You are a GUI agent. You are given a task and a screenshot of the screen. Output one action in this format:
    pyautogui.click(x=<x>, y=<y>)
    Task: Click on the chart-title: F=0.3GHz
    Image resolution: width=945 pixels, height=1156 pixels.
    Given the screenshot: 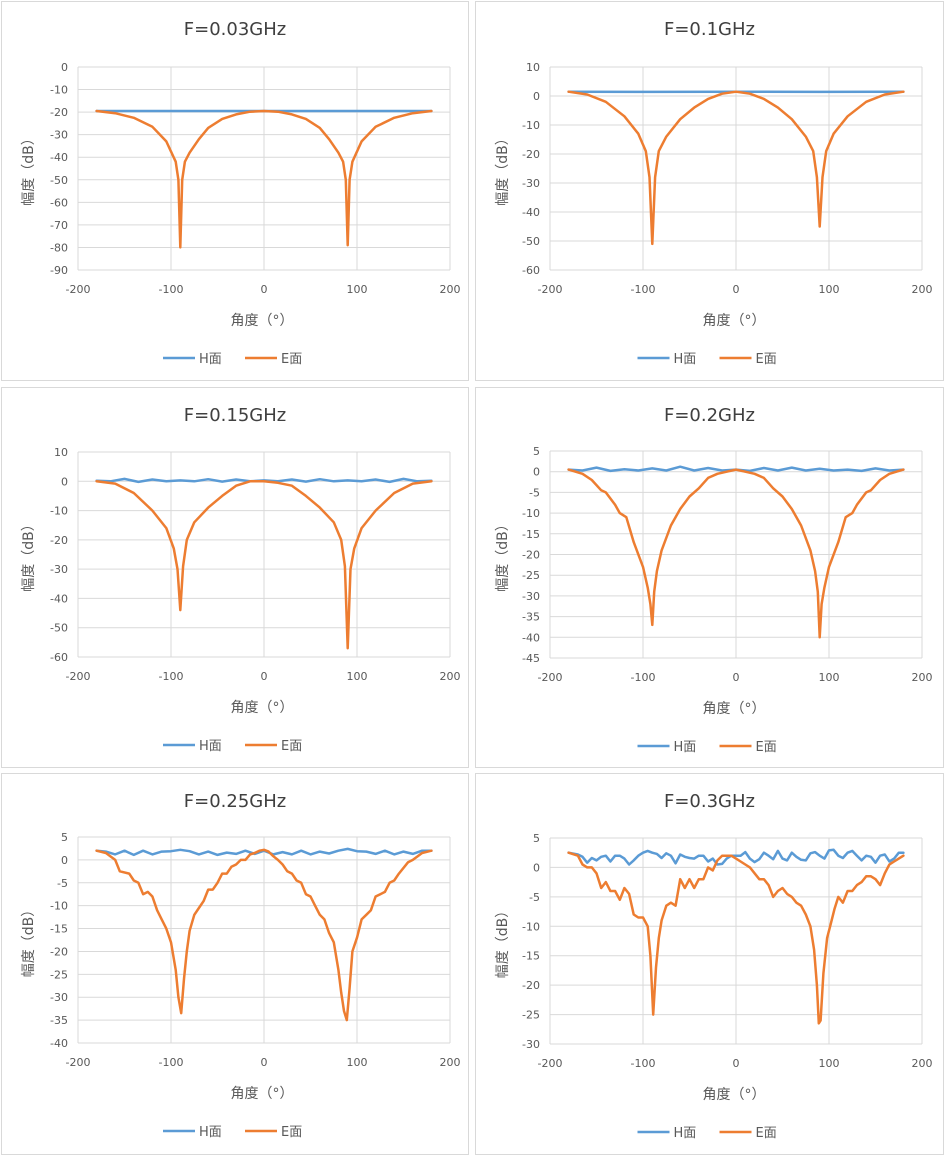 What is the action you would take?
    pyautogui.click(x=709, y=801)
    